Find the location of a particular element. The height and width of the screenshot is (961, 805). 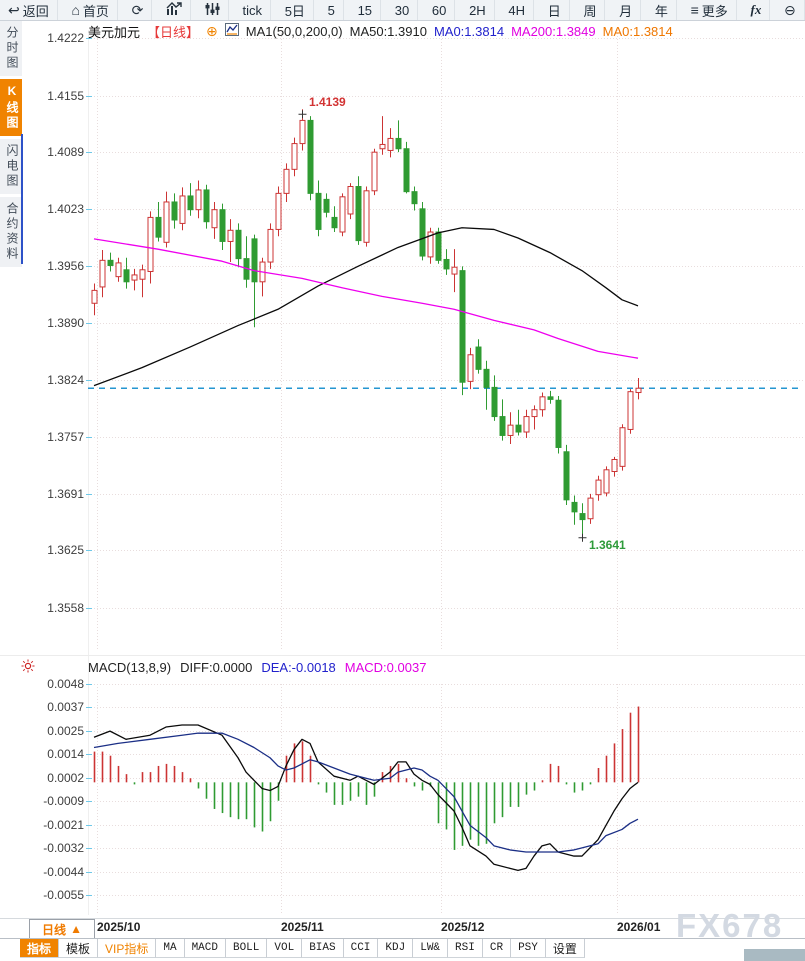

low-marker-cross is located at coordinates (582, 537).